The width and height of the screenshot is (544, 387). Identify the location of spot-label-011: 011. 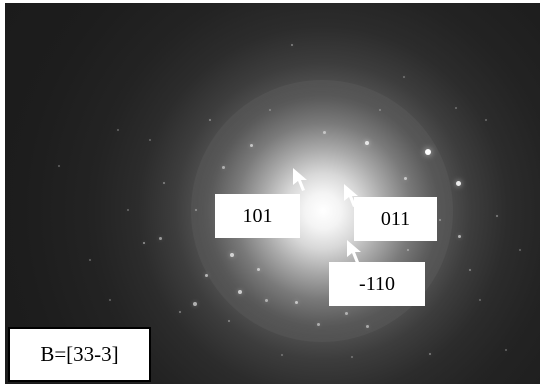
(395, 219).